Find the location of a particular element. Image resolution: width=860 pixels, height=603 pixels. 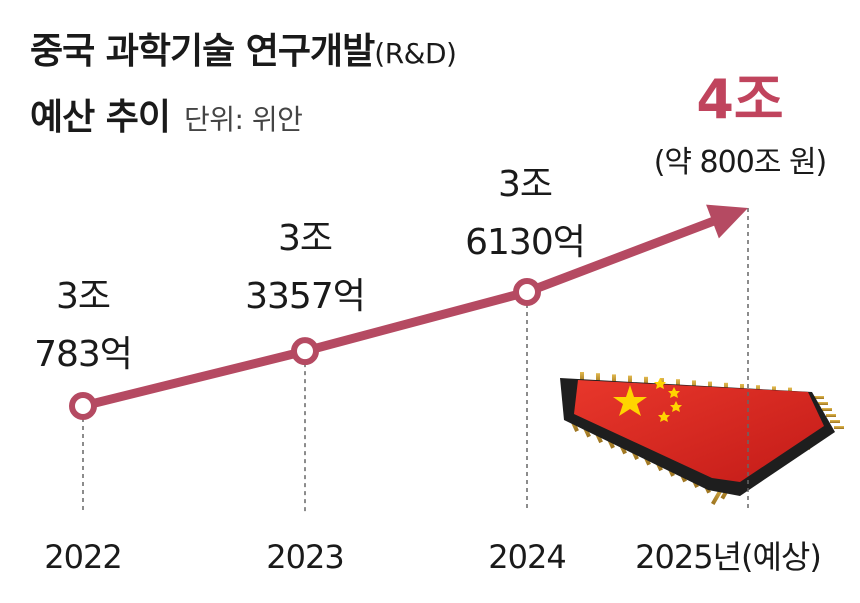

data-label-2022-line2: 783억 is located at coordinates (83, 354).